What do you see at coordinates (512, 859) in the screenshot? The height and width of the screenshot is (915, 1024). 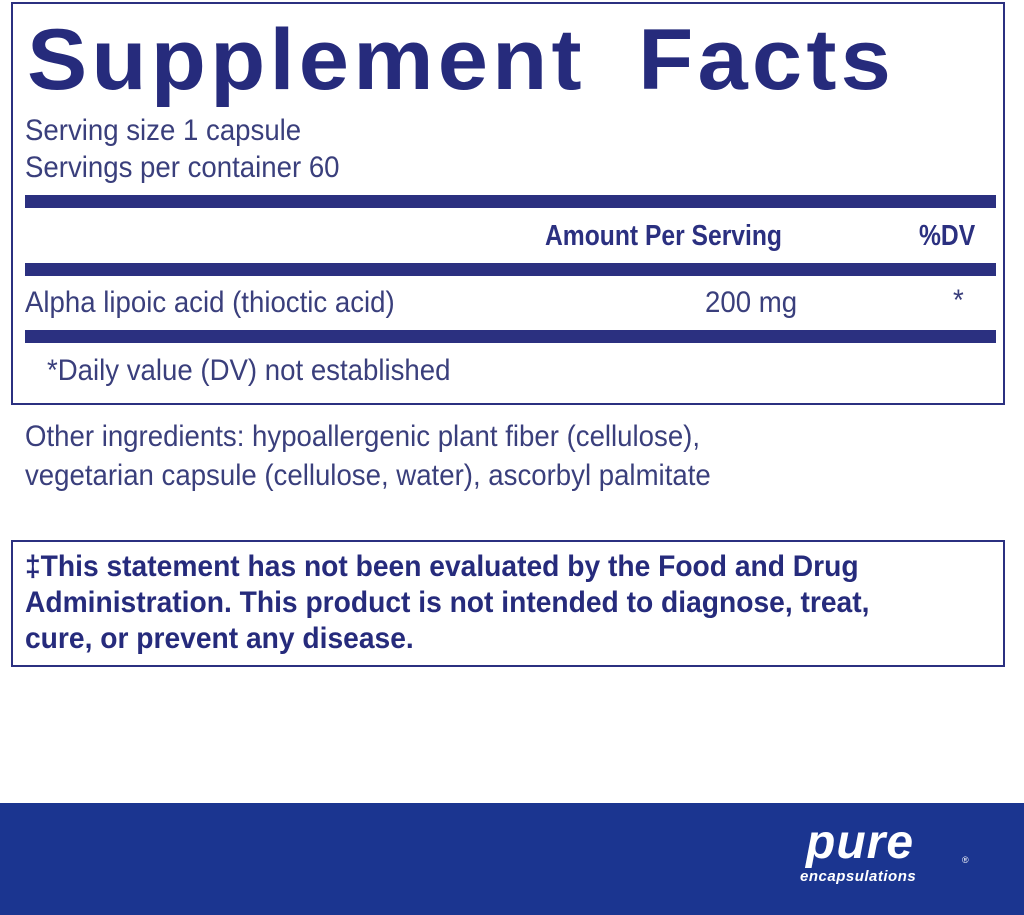 I see `brand-footer: pure encapsulations ®` at bounding box center [512, 859].